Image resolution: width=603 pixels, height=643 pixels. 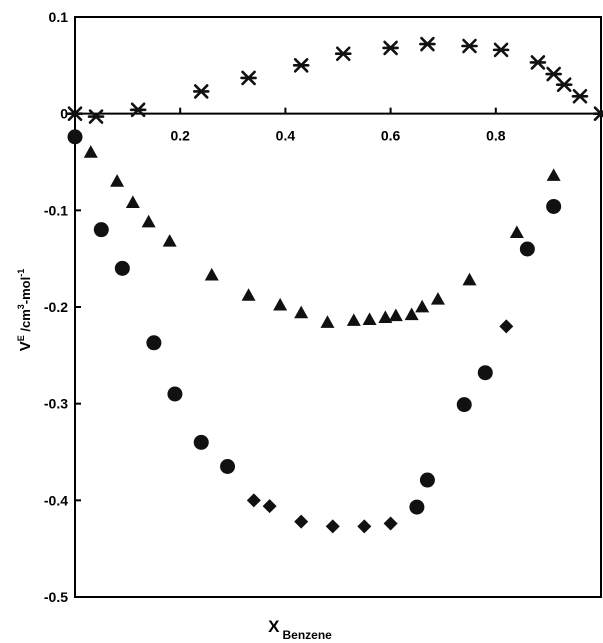 What do you see at coordinates (56, 307) in the screenshot?
I see `y-tick-label: -0.2` at bounding box center [56, 307].